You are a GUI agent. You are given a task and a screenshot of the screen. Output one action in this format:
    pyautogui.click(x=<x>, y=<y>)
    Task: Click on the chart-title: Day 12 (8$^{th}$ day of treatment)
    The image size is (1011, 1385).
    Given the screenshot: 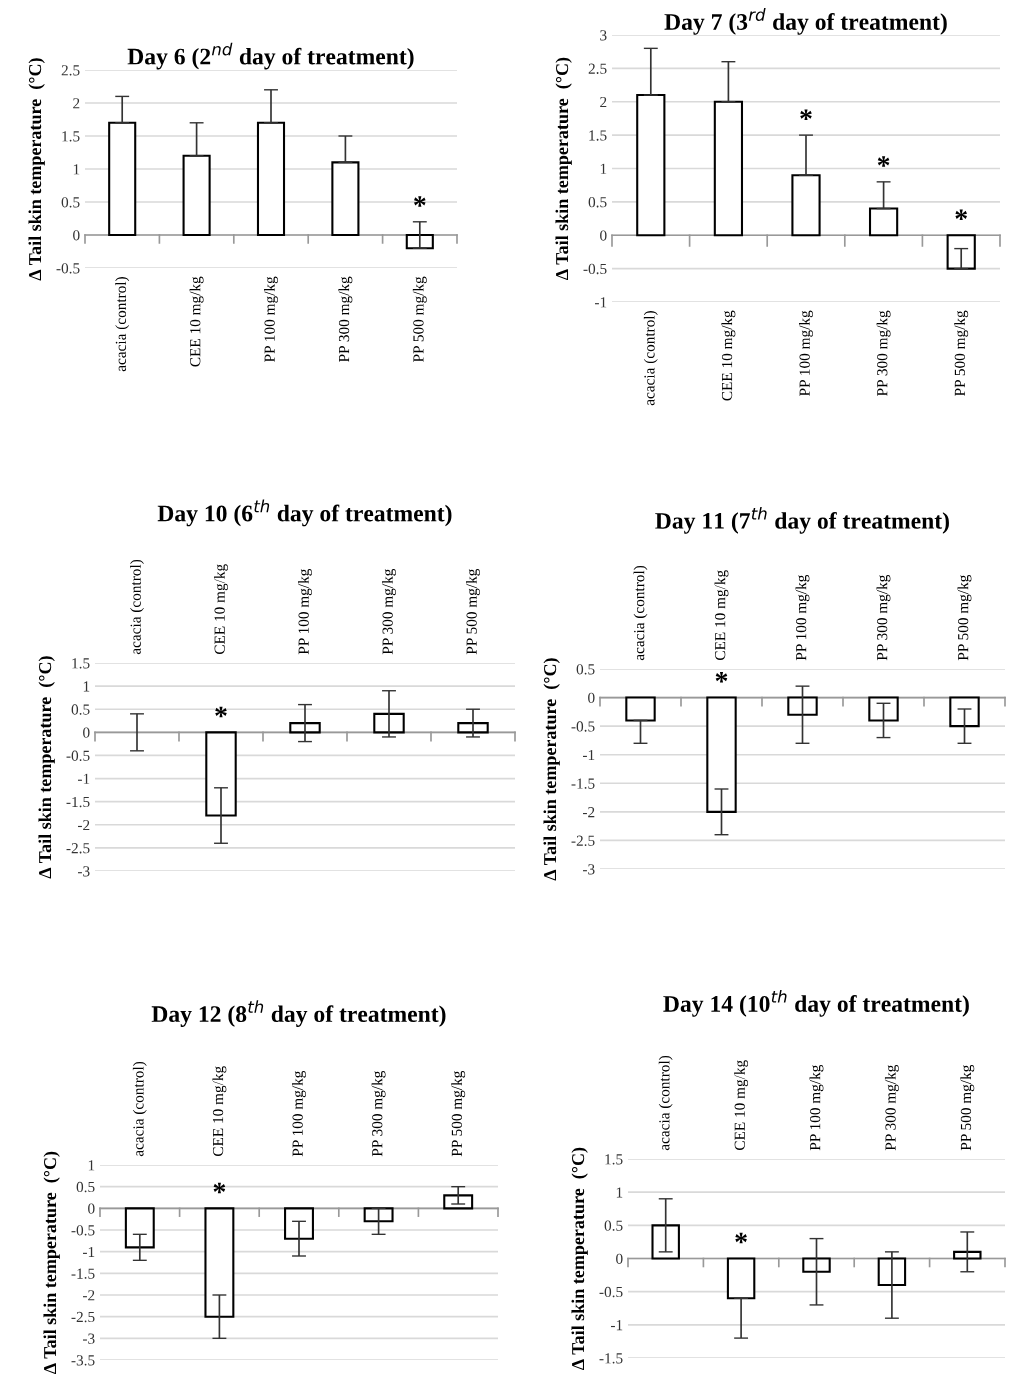 What is the action you would take?
    pyautogui.click(x=298, y=1013)
    